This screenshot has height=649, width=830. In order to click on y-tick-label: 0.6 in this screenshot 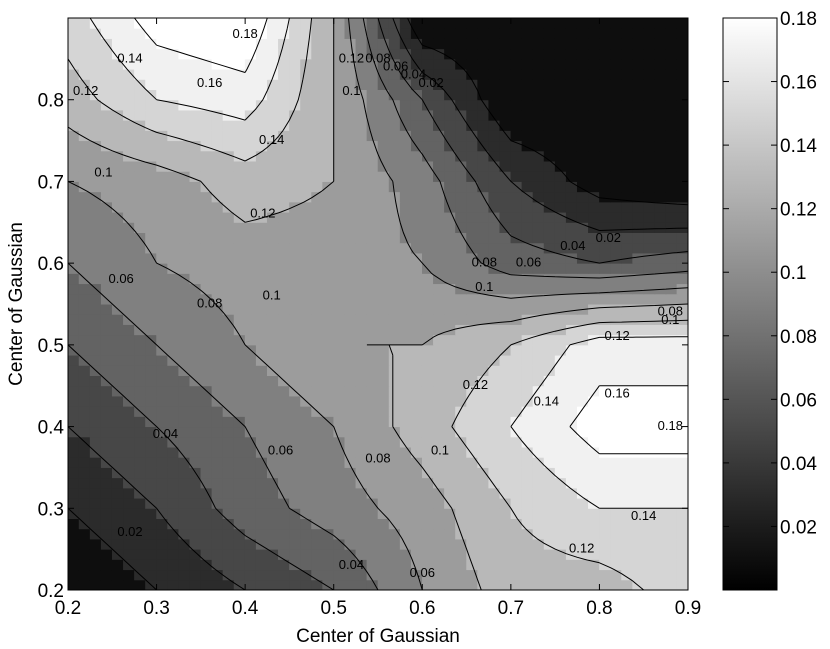, I will do `click(51, 264)`.